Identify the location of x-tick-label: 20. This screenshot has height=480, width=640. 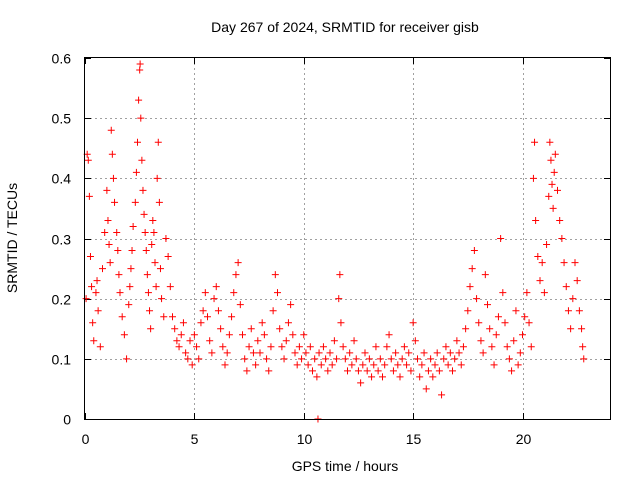
(524, 439).